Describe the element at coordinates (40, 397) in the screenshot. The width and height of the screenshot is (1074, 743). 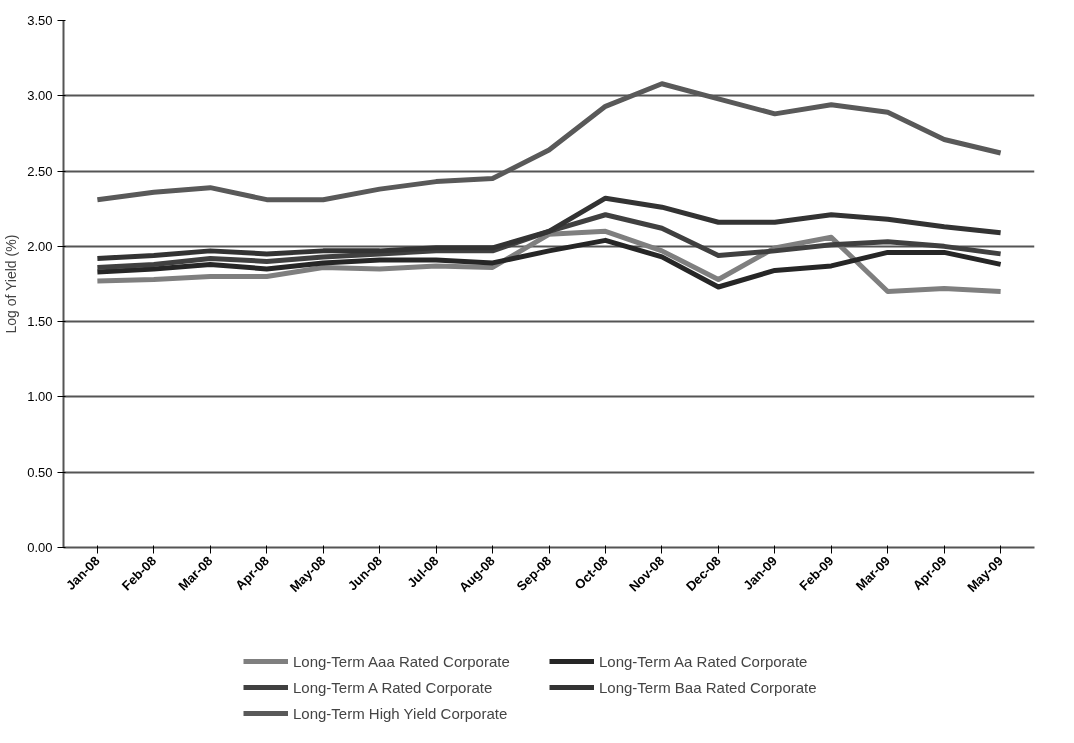
I see `y-tick-label: 1.00` at that location.